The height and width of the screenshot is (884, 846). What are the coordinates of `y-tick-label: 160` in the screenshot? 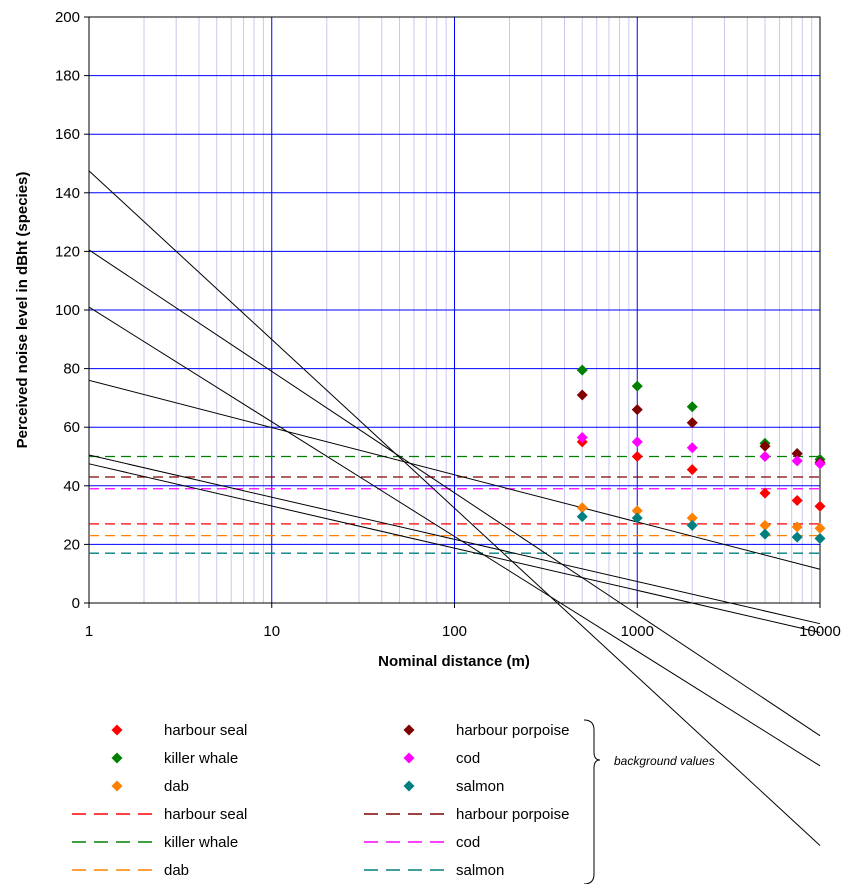 It's located at (67, 134).